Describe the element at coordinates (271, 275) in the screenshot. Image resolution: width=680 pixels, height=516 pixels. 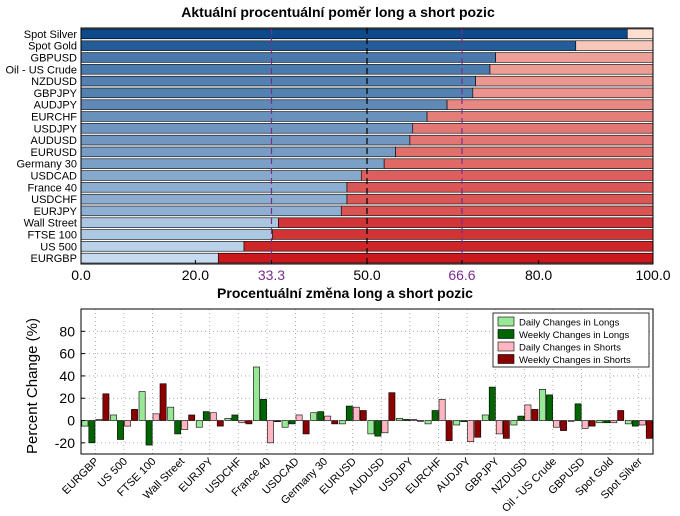
I see `x-tick-label: 33.3` at that location.